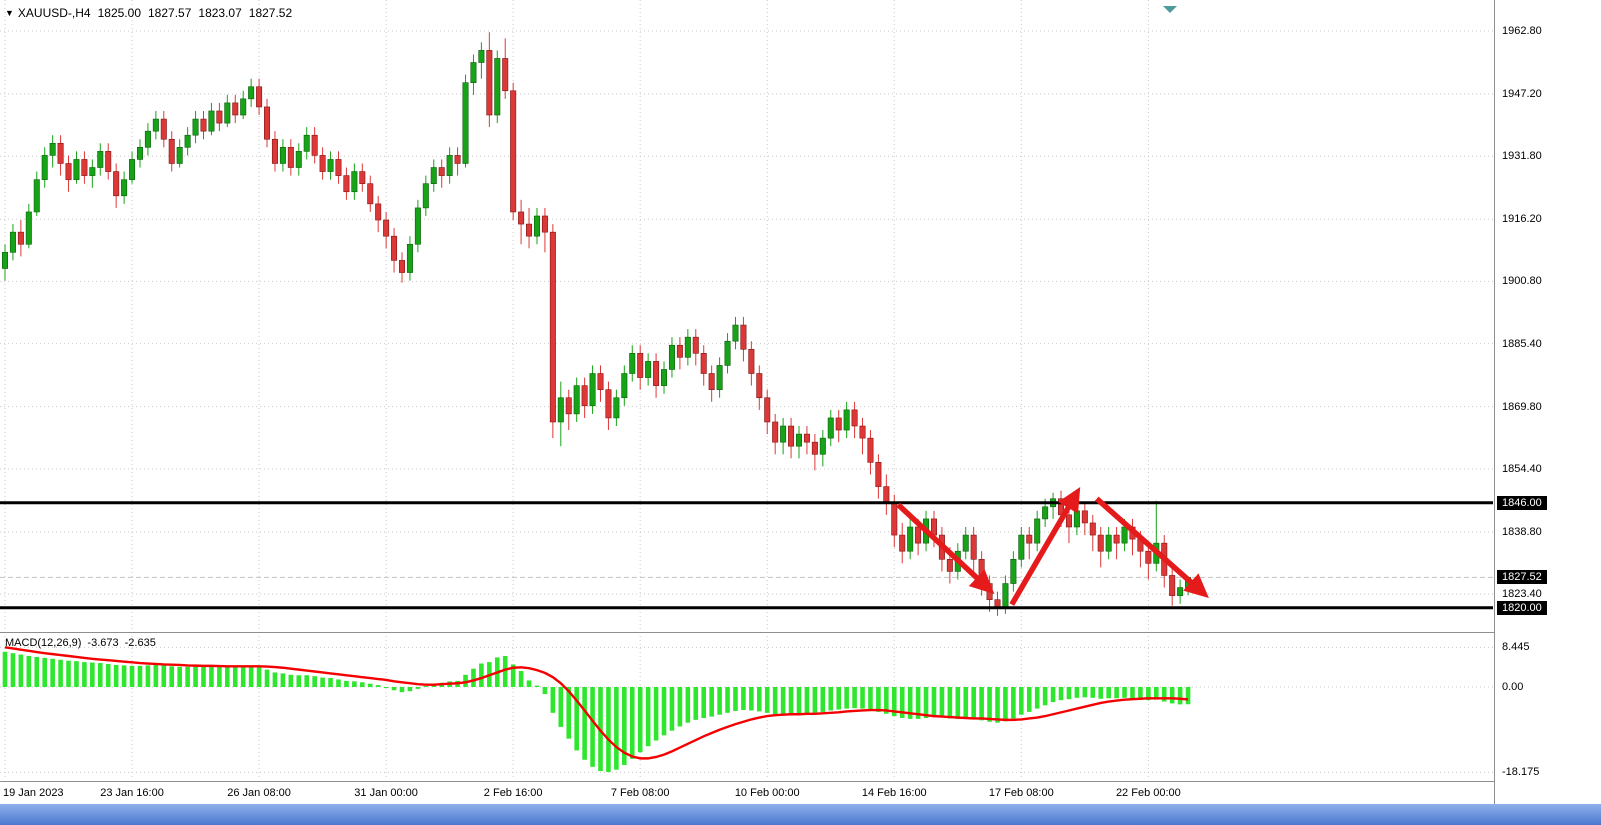 This screenshot has height=825, width=1601. Describe the element at coordinates (1170, 9) in the screenshot. I see `chart-shift-marker` at that location.